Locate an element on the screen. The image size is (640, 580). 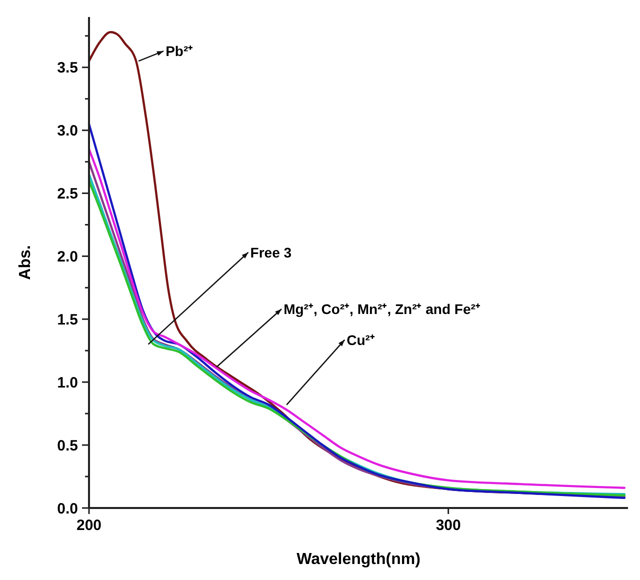
y-tick-label: 0.0 is located at coordinates (67, 509).